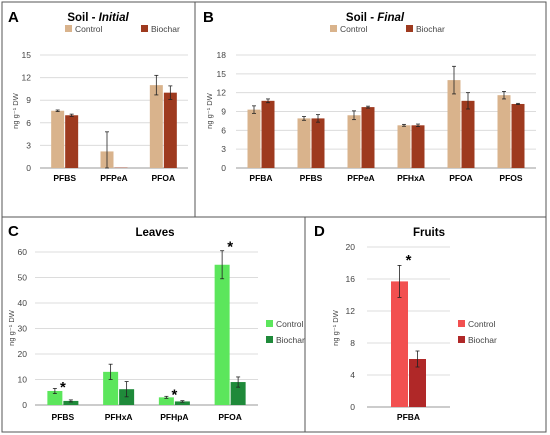  Describe the element at coordinates (174, 417) in the screenshot. I see `category-label: PFHpA` at that location.